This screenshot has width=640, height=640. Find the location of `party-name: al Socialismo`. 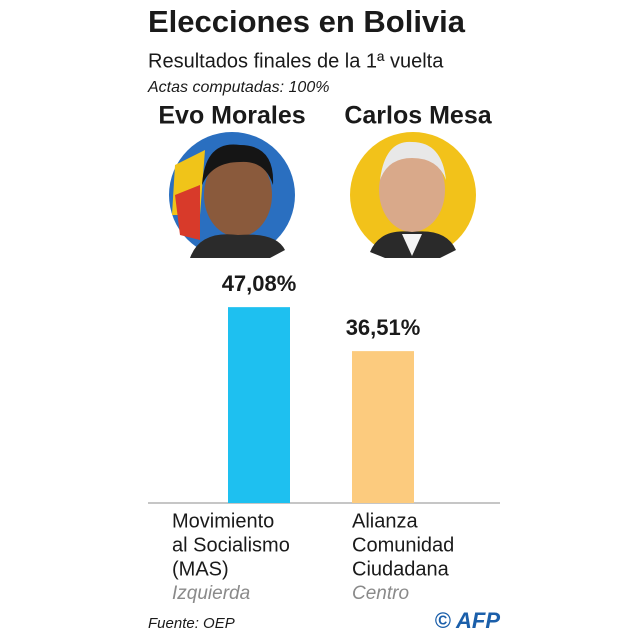

party-name: al Socialismo is located at coordinates (231, 545).